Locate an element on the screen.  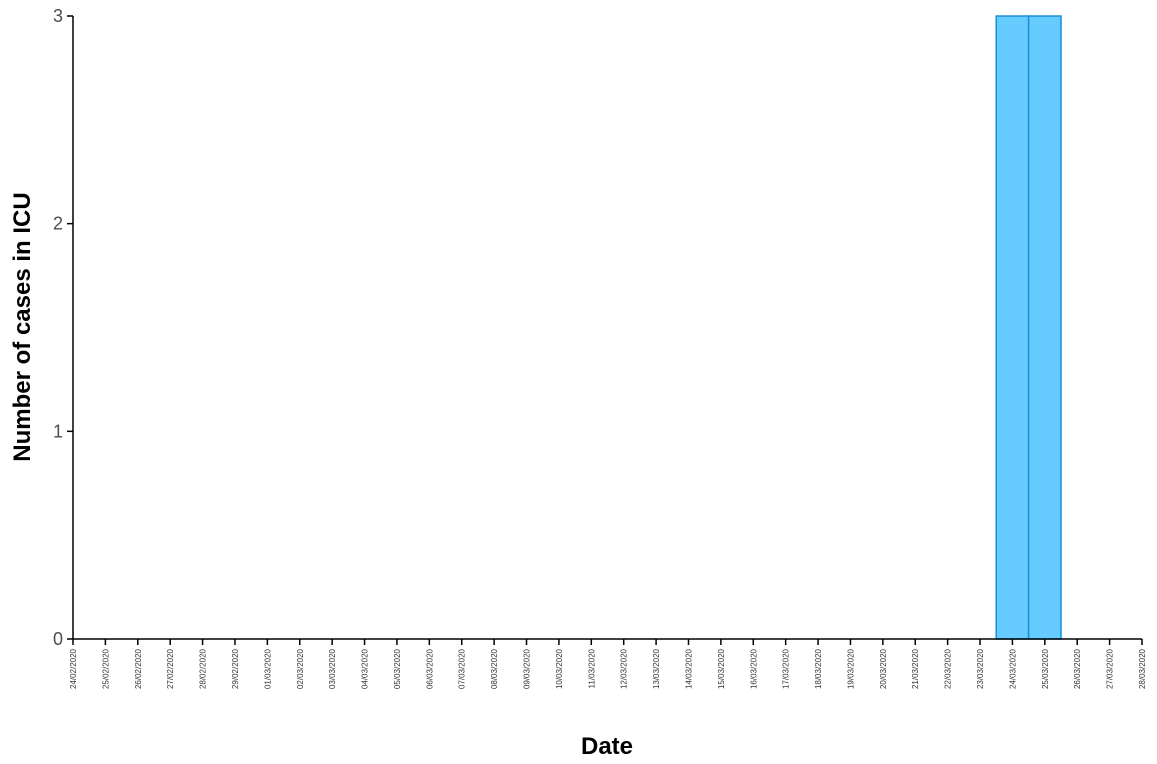
x-tick-label: 15/03/2020 is located at coordinates (721, 668).